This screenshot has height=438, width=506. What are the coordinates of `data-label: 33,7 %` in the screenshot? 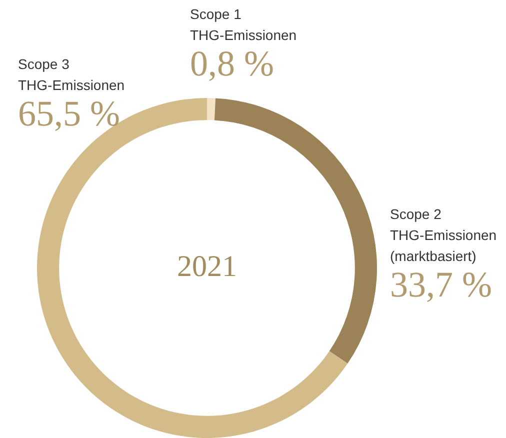 It's located at (441, 284).